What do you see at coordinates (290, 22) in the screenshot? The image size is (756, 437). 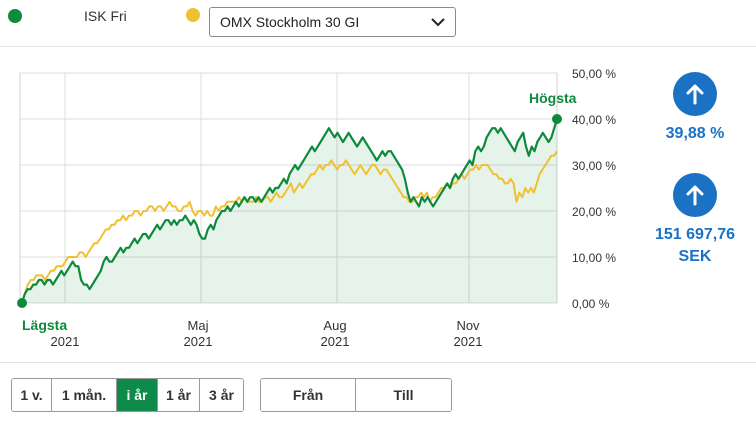 I see `index-select-value: OMX Stockholm 30 GI` at bounding box center [290, 22].